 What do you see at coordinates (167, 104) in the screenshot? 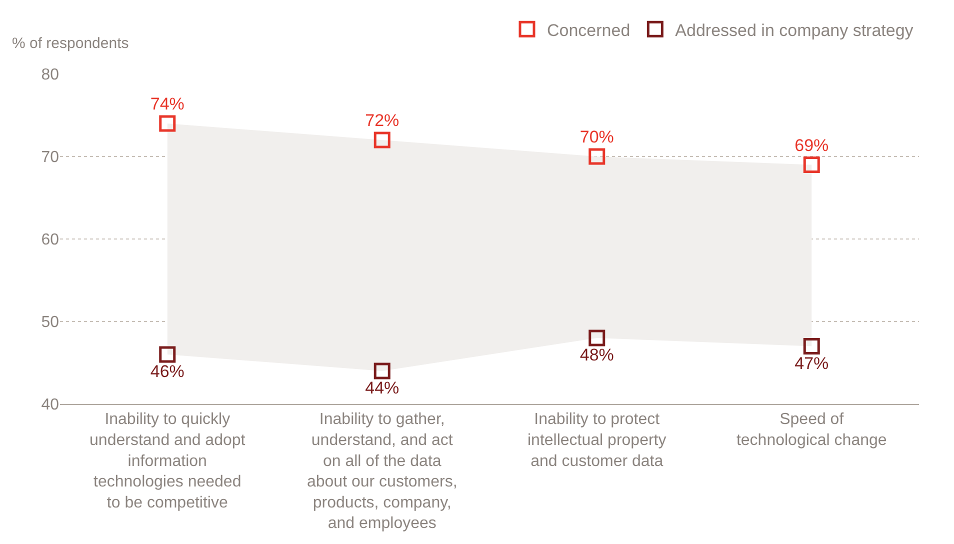
I see `data-label: 74%` at bounding box center [167, 104].